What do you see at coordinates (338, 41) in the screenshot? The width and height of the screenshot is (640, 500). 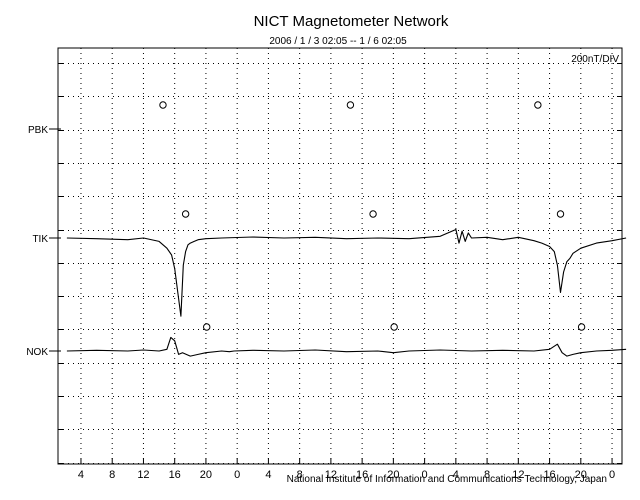 I see `chart-subtitle: 2006 / 1 / 3 02:05 -- 1 / 6 02:05` at bounding box center [338, 41].